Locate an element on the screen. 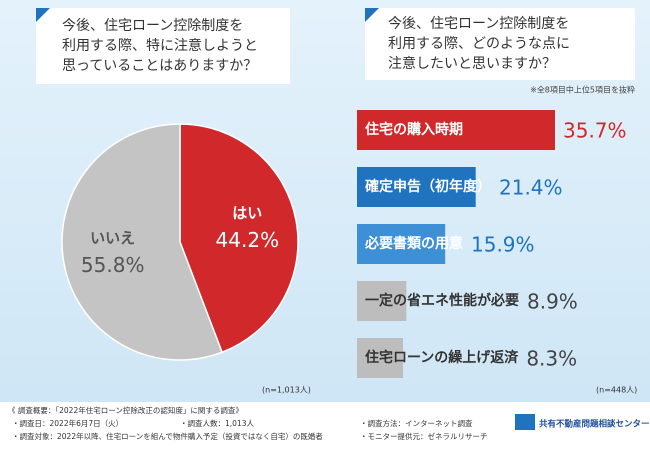  survey-heading: 《 調査概要：「2022年住宅ローン控除改正の認知度」に関する調査》 is located at coordinates (125, 410).